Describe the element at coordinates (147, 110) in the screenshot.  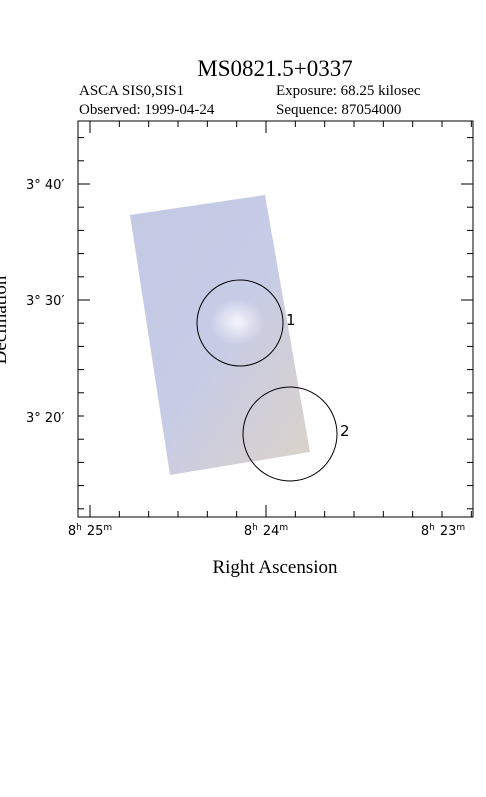
I see `observed: Observed: 1999-04-24` at that location.